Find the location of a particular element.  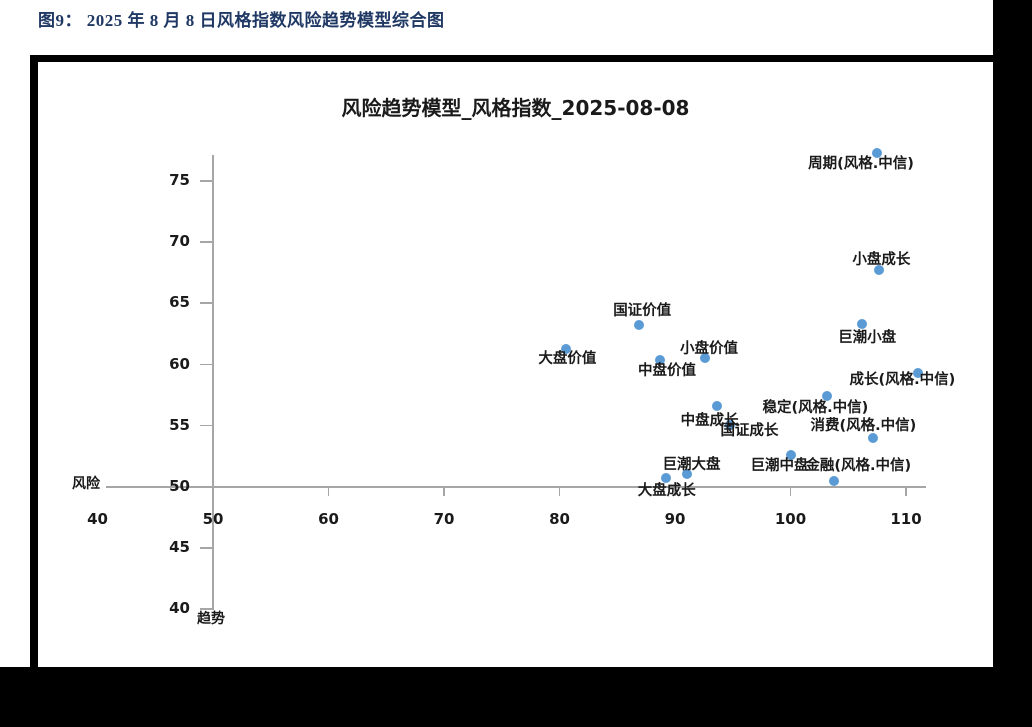

y-axis-line is located at coordinates (213, 382).